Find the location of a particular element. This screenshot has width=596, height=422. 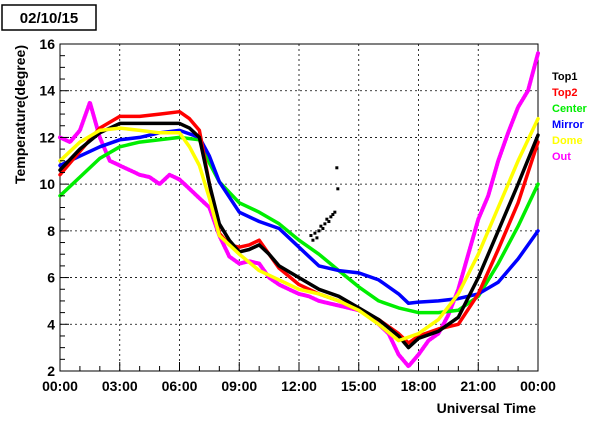

chart-title-box: 02/10/15 is located at coordinates (49, 17).